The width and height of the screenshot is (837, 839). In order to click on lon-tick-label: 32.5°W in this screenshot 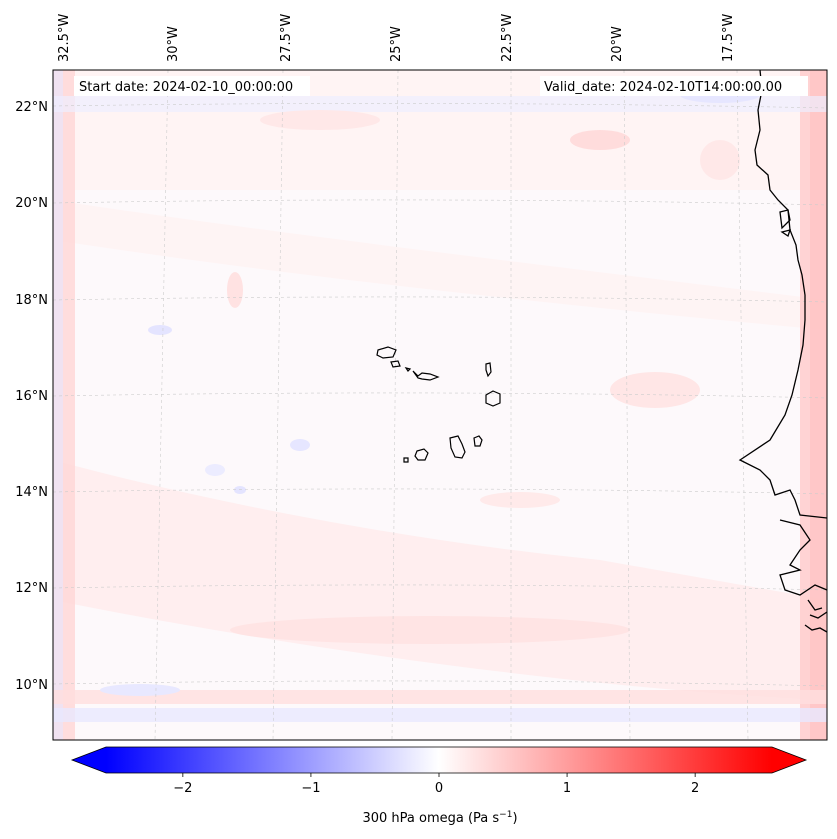, I will do `click(64, 38)`.